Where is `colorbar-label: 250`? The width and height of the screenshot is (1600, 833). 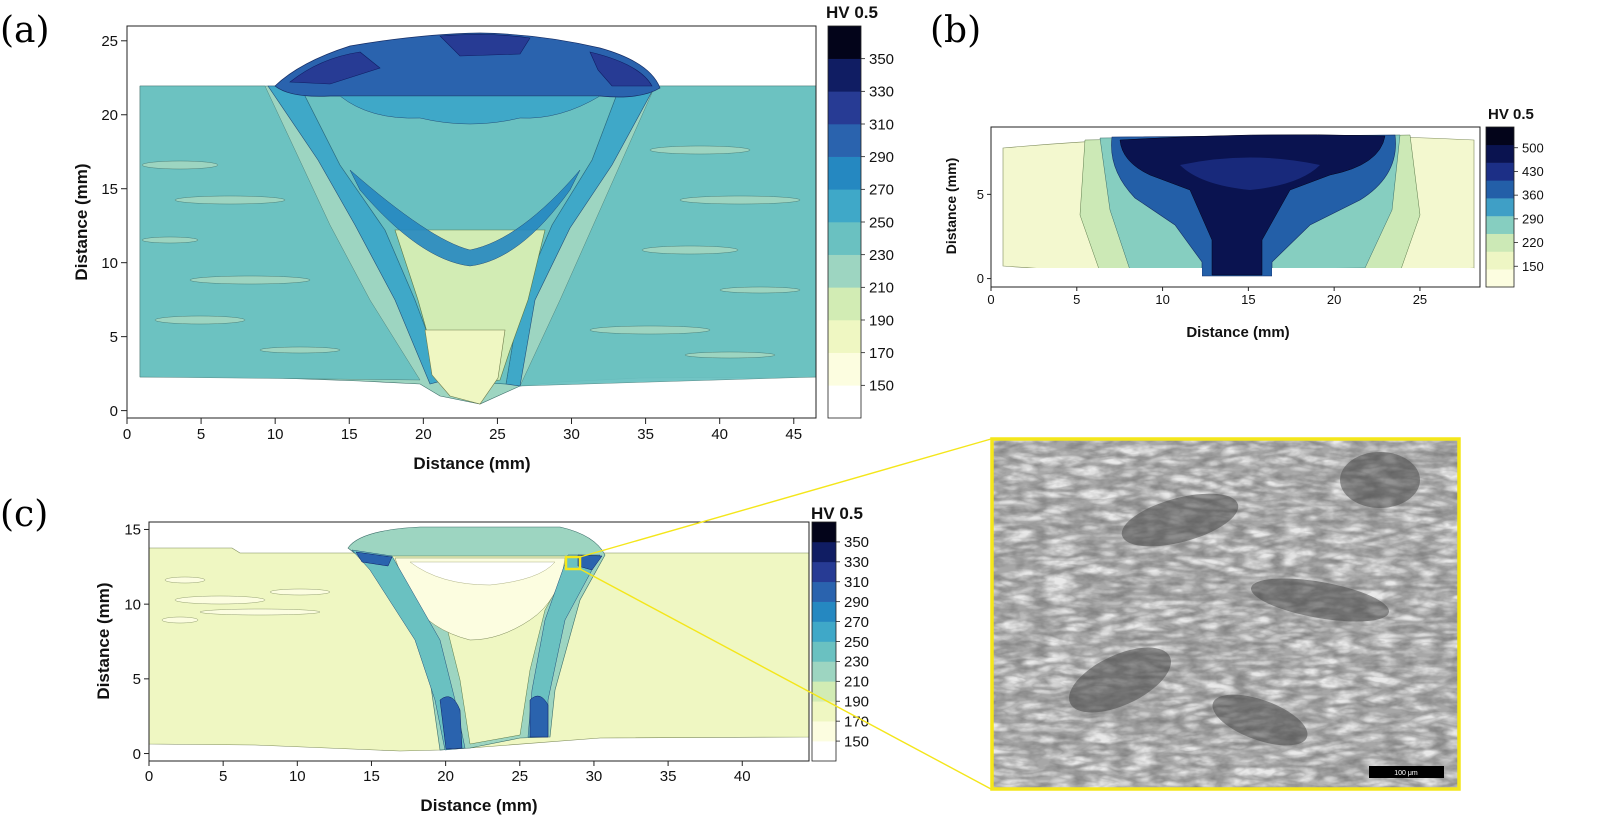 colorbar-label: 250 is located at coordinates (856, 642).